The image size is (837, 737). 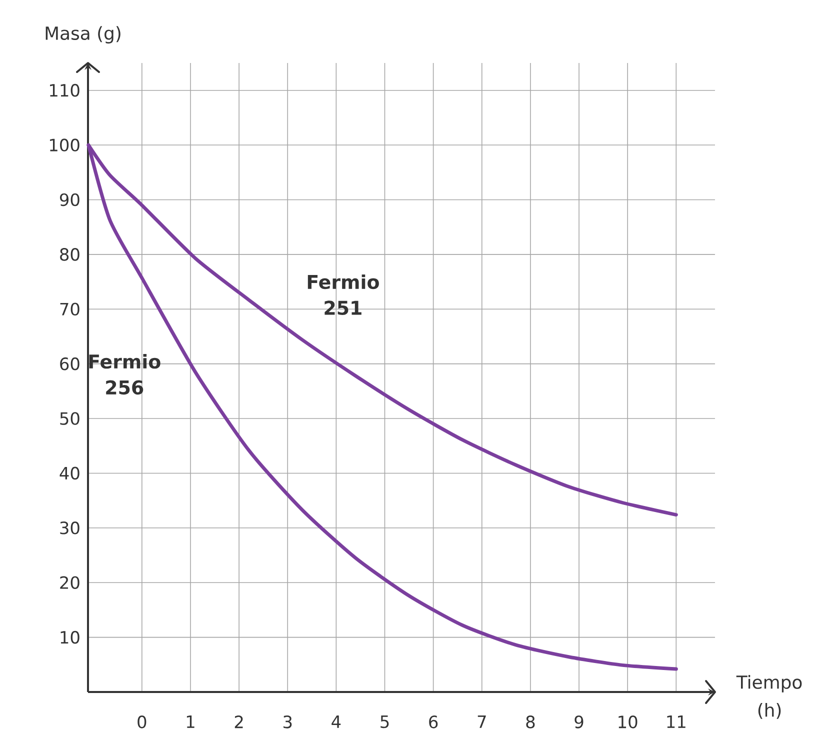 What do you see at coordinates (343, 294) in the screenshot?
I see `series-label: Fermio 251` at bounding box center [343, 294].